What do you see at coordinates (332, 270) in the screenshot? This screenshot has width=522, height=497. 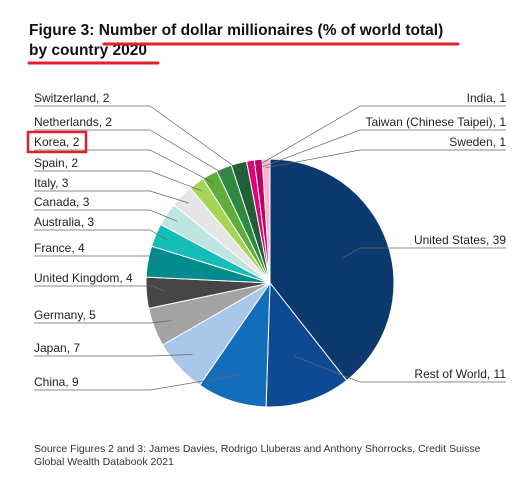 I see `pie-slice-united-states` at bounding box center [332, 270].